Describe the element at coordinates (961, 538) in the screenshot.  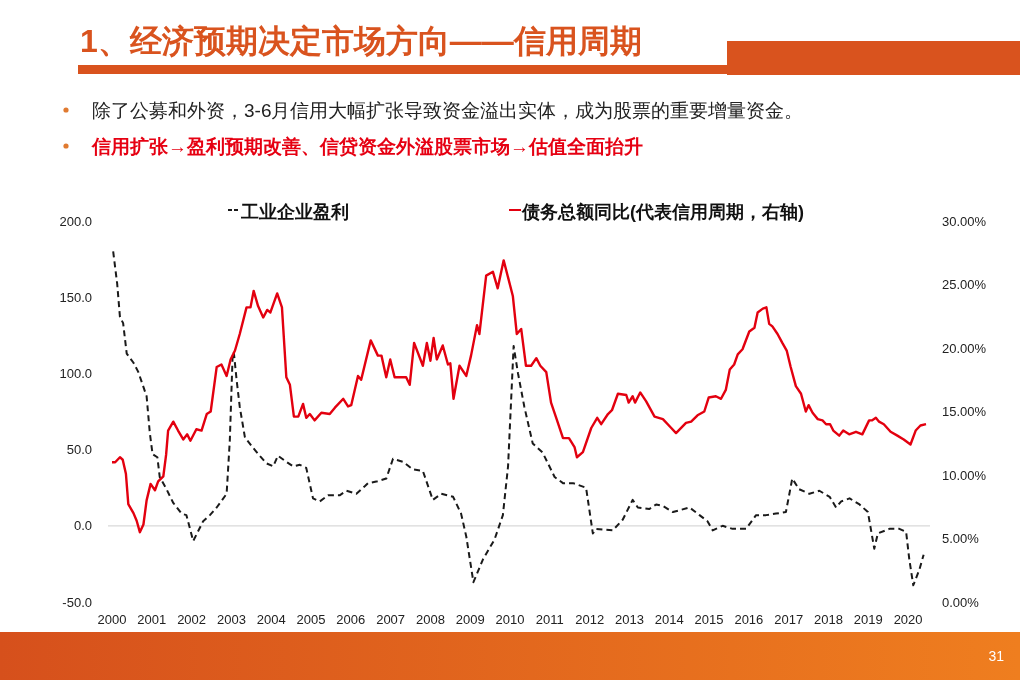
I see `y2-tick-label: 5.00%` at that location.